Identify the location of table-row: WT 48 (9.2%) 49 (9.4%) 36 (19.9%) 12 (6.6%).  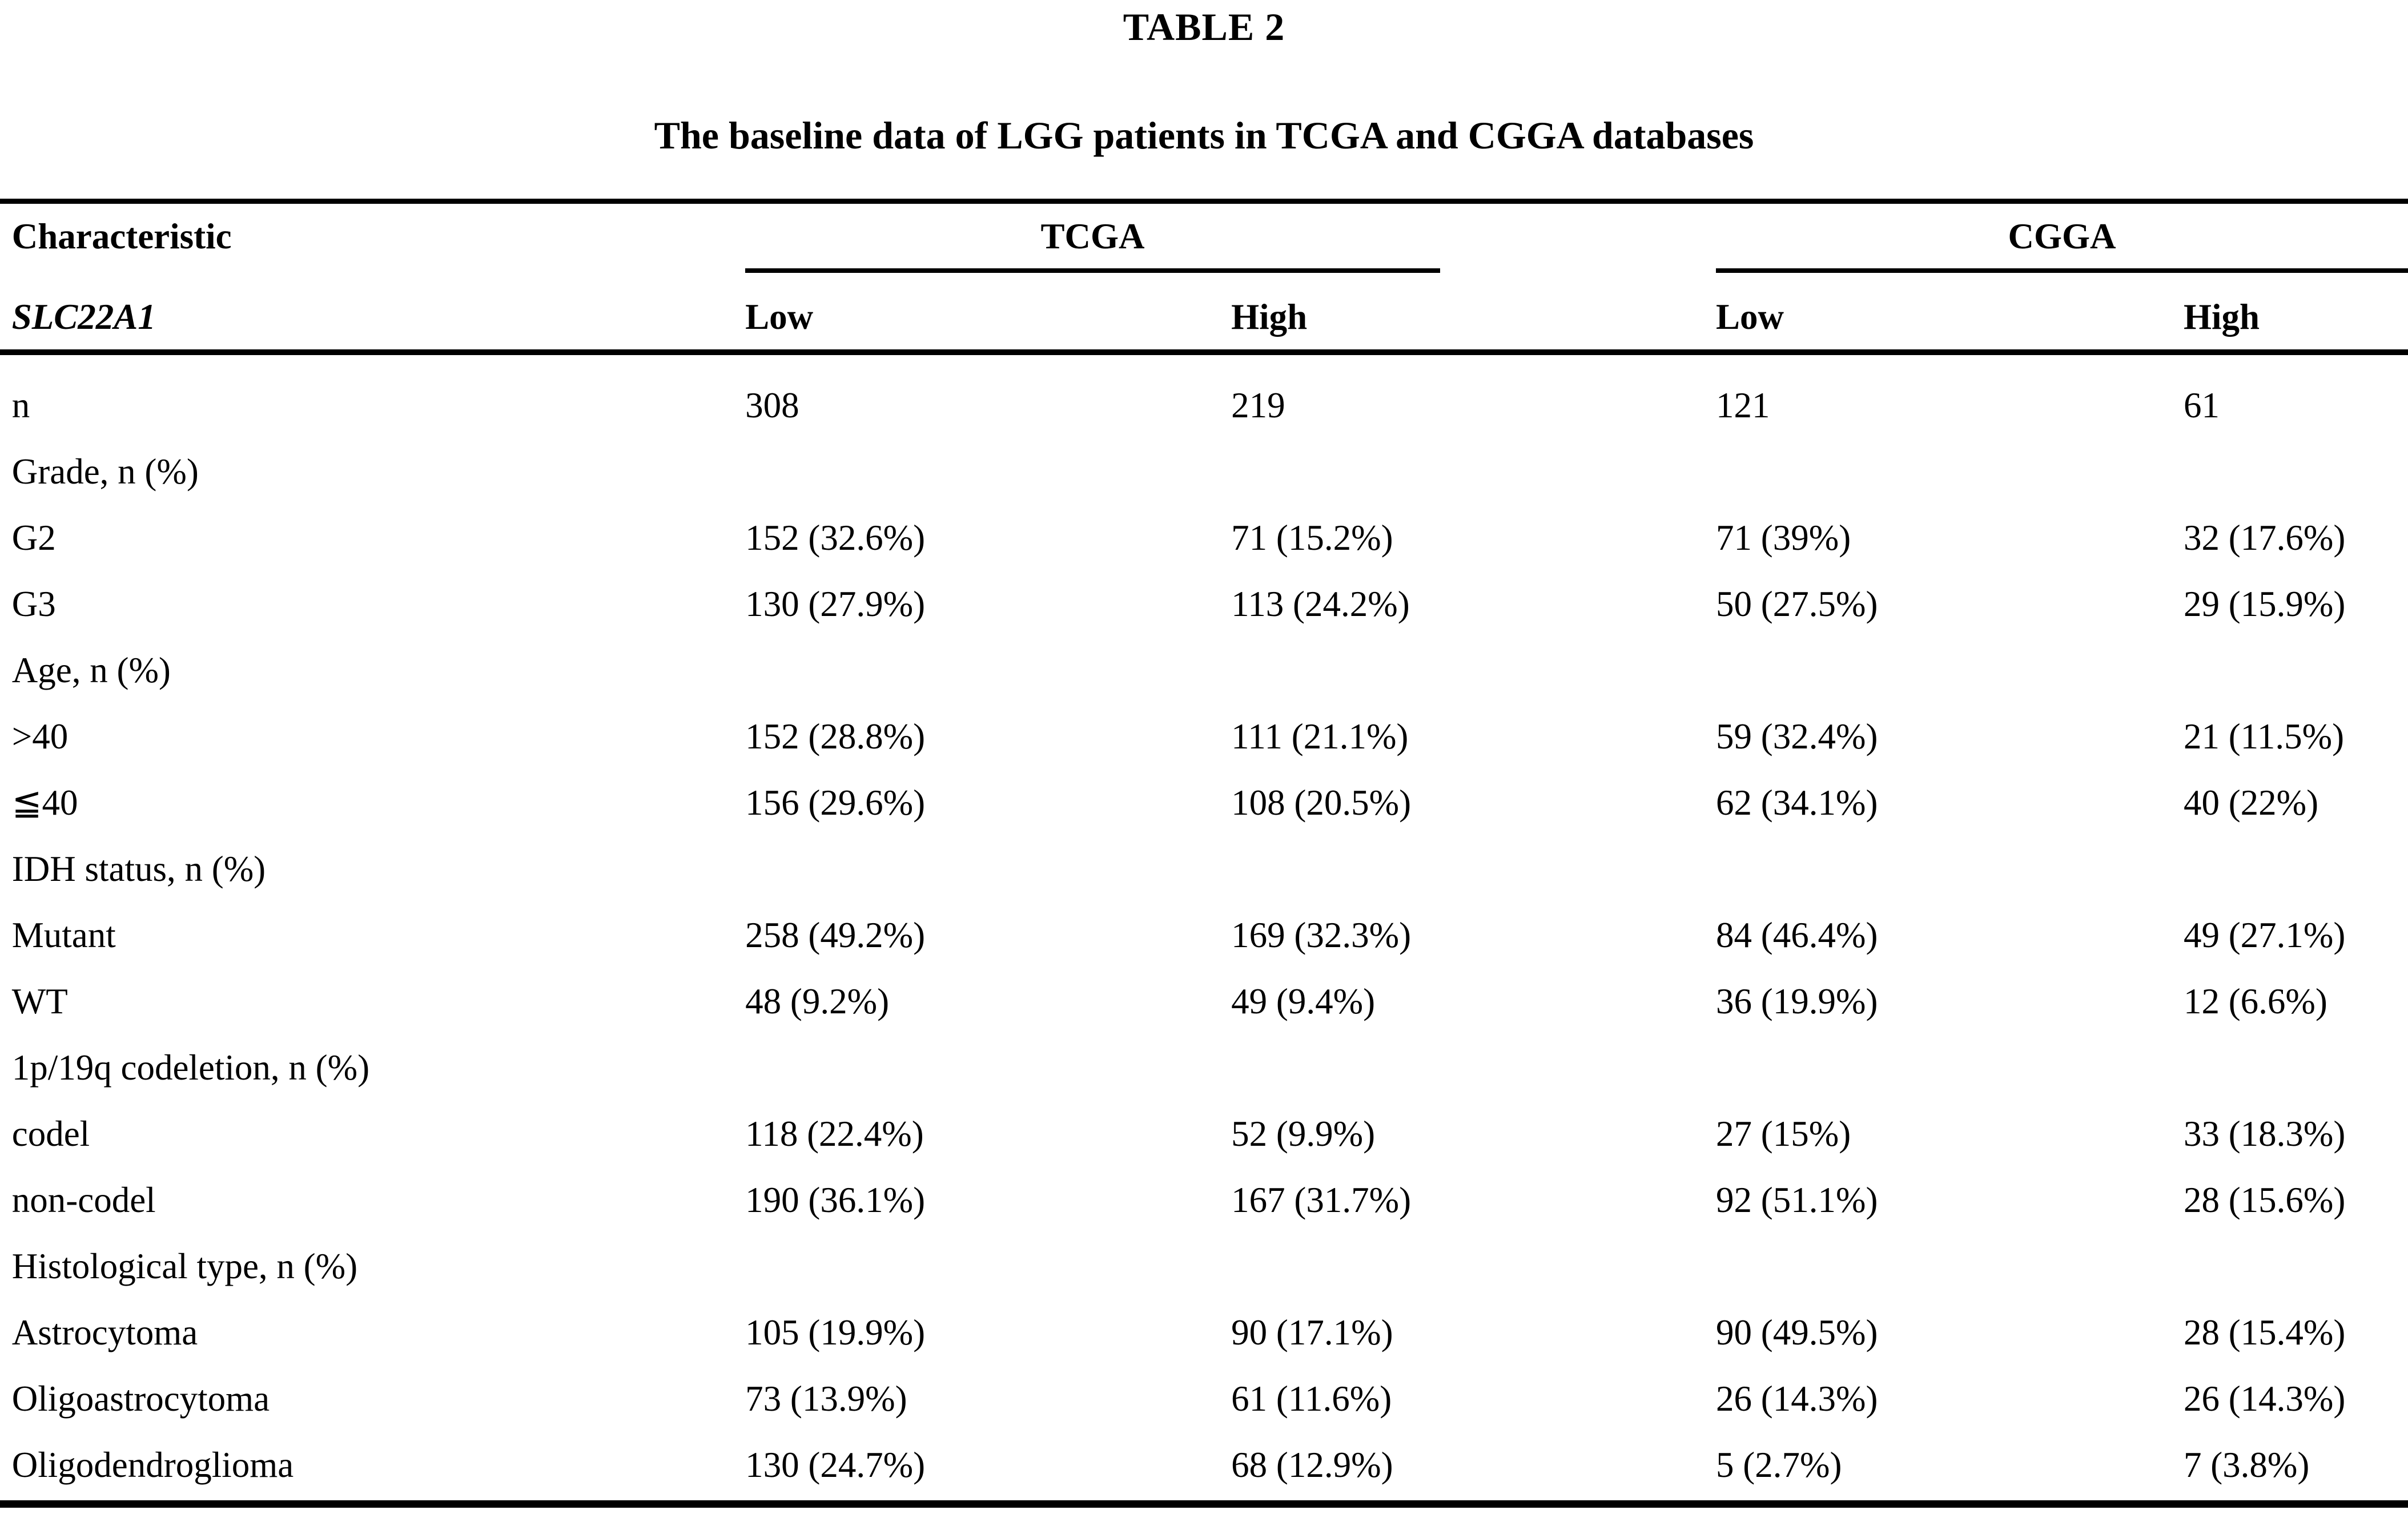
(1204, 1001).